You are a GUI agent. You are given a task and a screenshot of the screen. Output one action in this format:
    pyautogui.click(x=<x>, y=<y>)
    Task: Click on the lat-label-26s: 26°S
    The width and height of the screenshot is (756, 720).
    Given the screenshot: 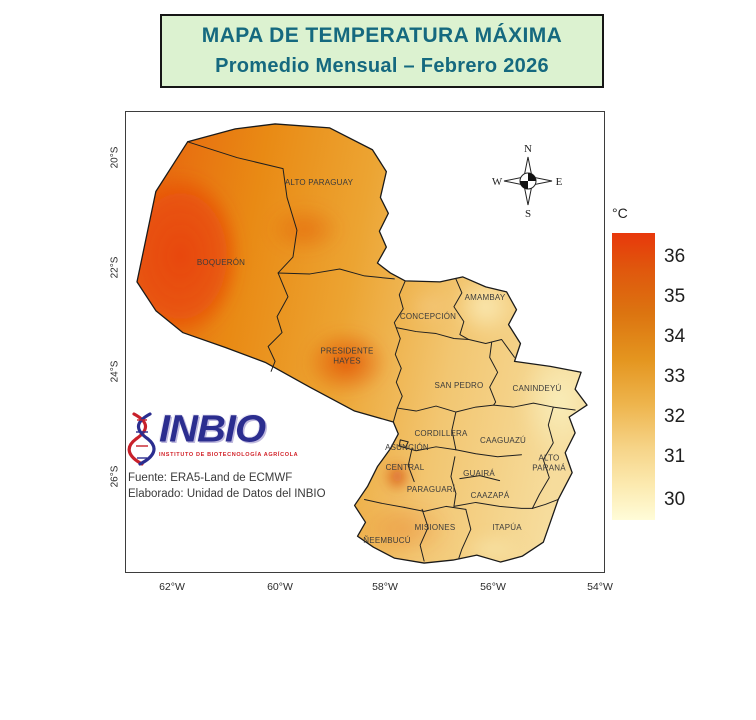 What is the action you would take?
    pyautogui.click(x=115, y=476)
    